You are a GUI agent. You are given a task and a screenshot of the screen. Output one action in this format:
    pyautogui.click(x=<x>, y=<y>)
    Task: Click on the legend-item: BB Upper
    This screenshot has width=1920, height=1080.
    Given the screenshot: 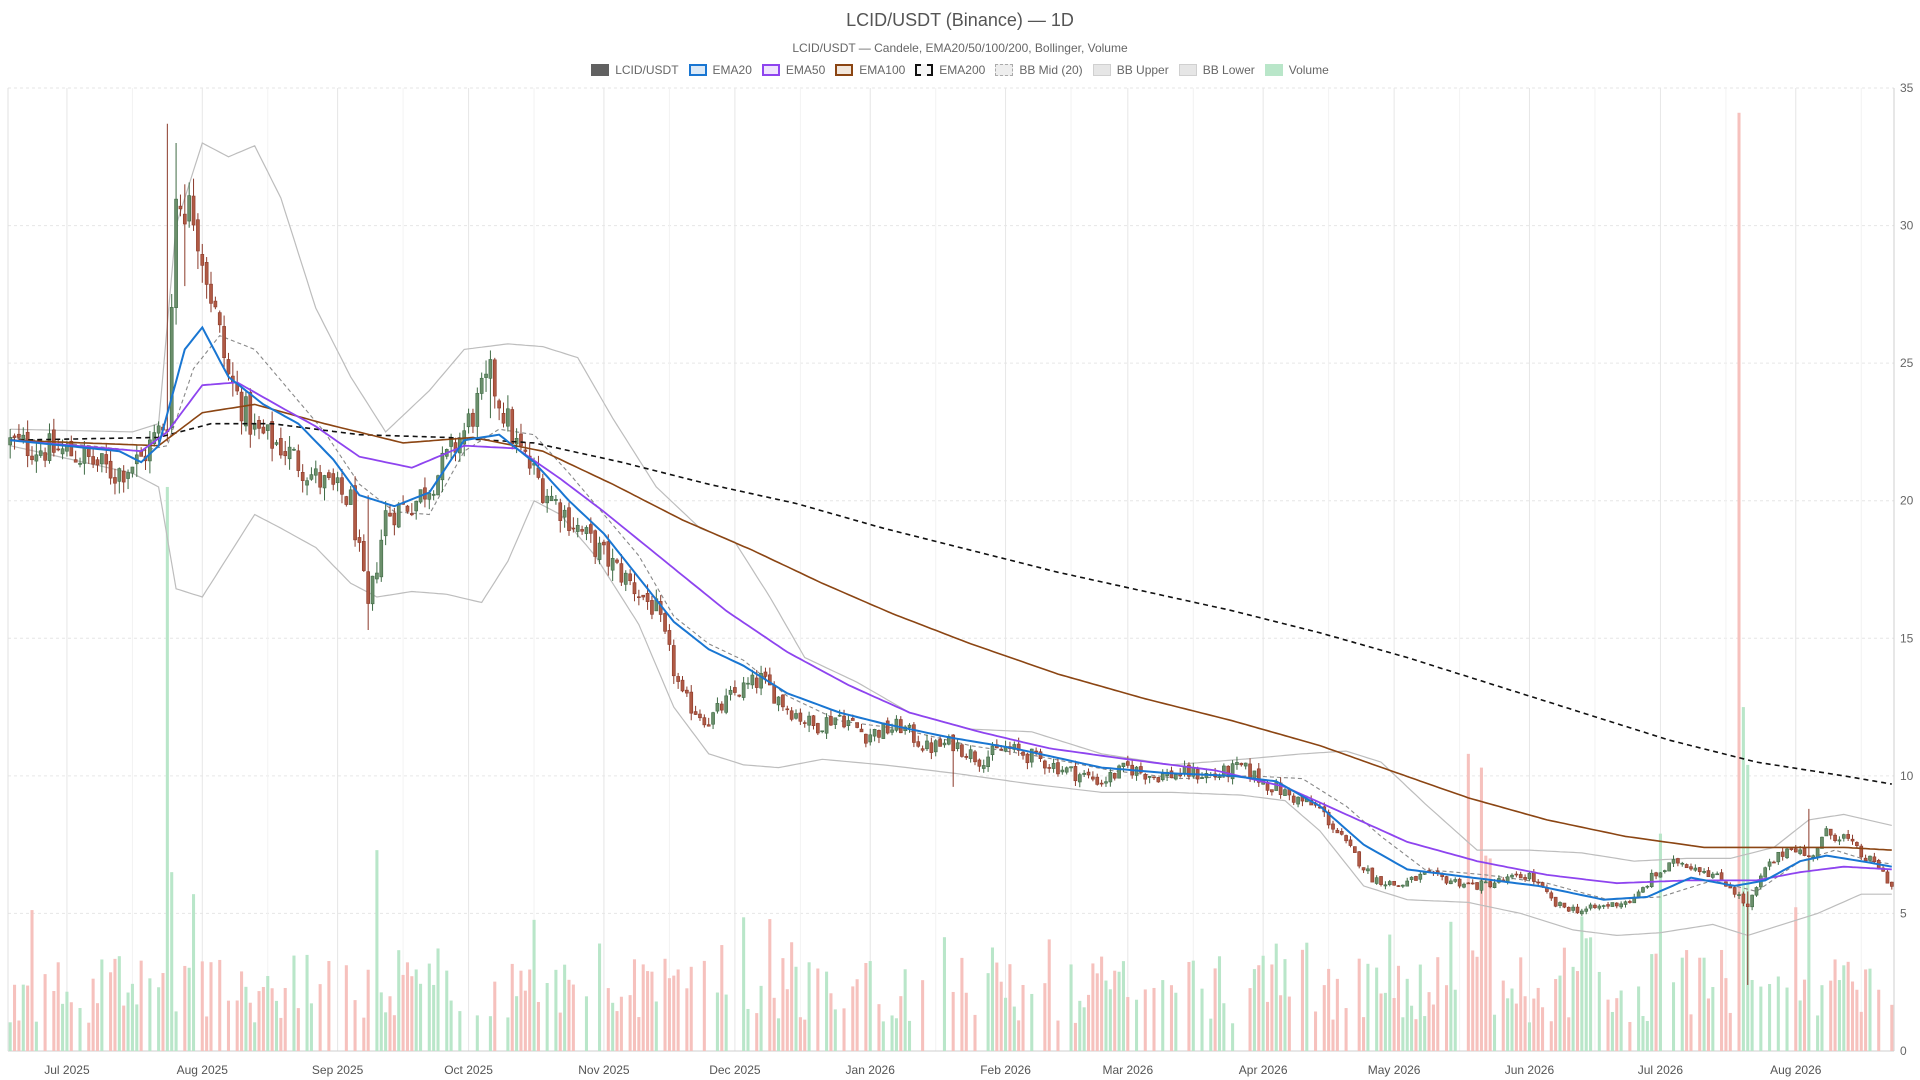 What is the action you would take?
    pyautogui.click(x=1130, y=70)
    